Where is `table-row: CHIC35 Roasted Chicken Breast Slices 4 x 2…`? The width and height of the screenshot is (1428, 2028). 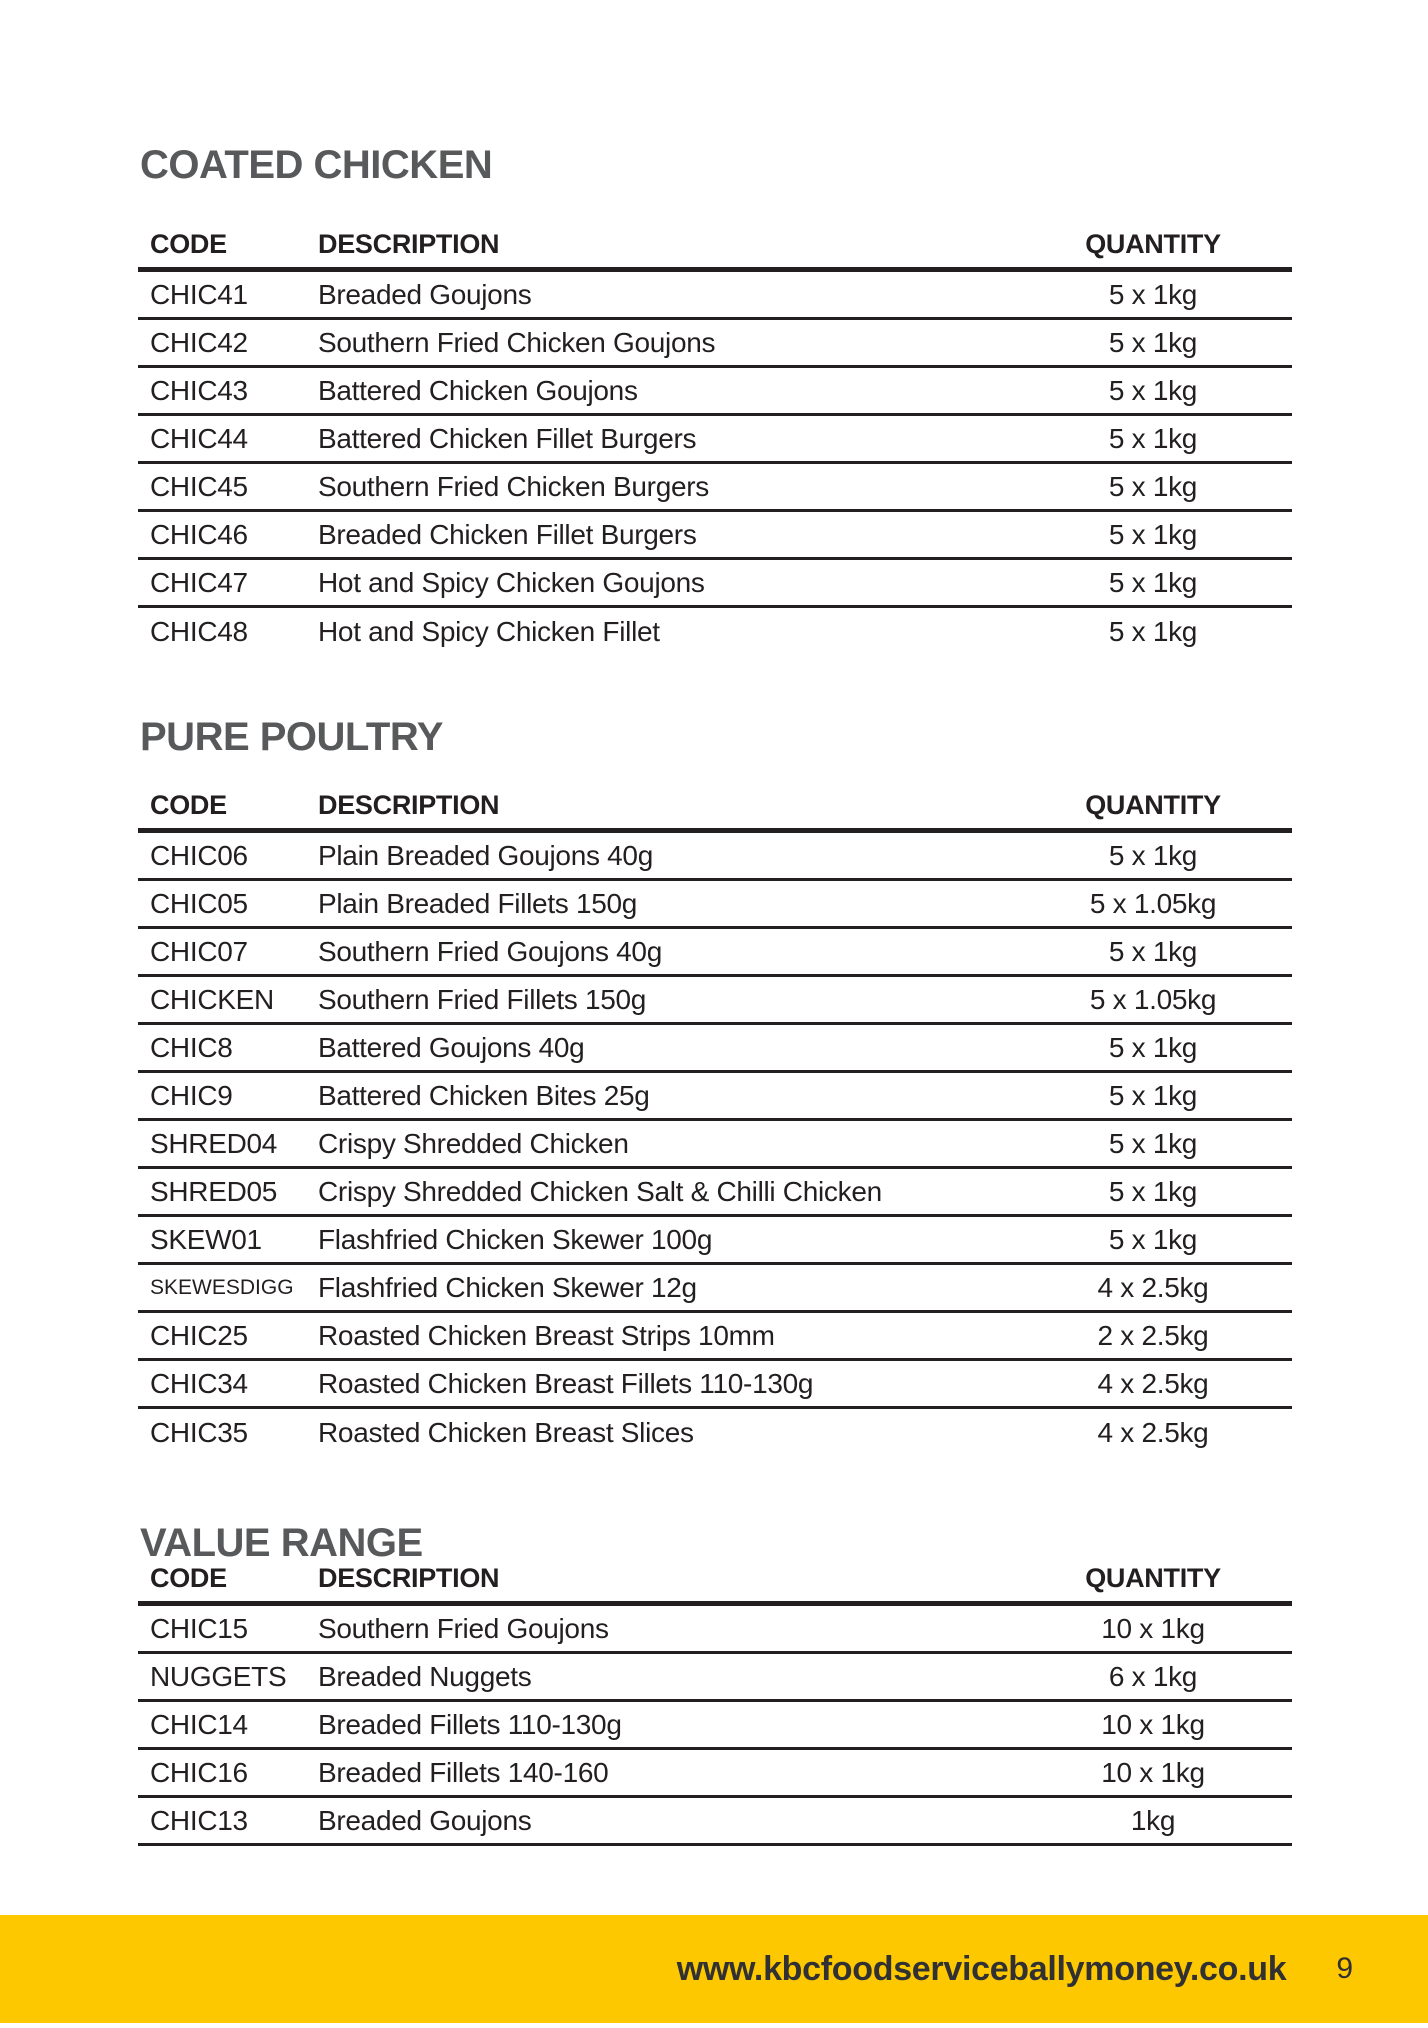 table-row: CHIC35 Roasted Chicken Breast Slices 4 x 2… is located at coordinates (715, 1433).